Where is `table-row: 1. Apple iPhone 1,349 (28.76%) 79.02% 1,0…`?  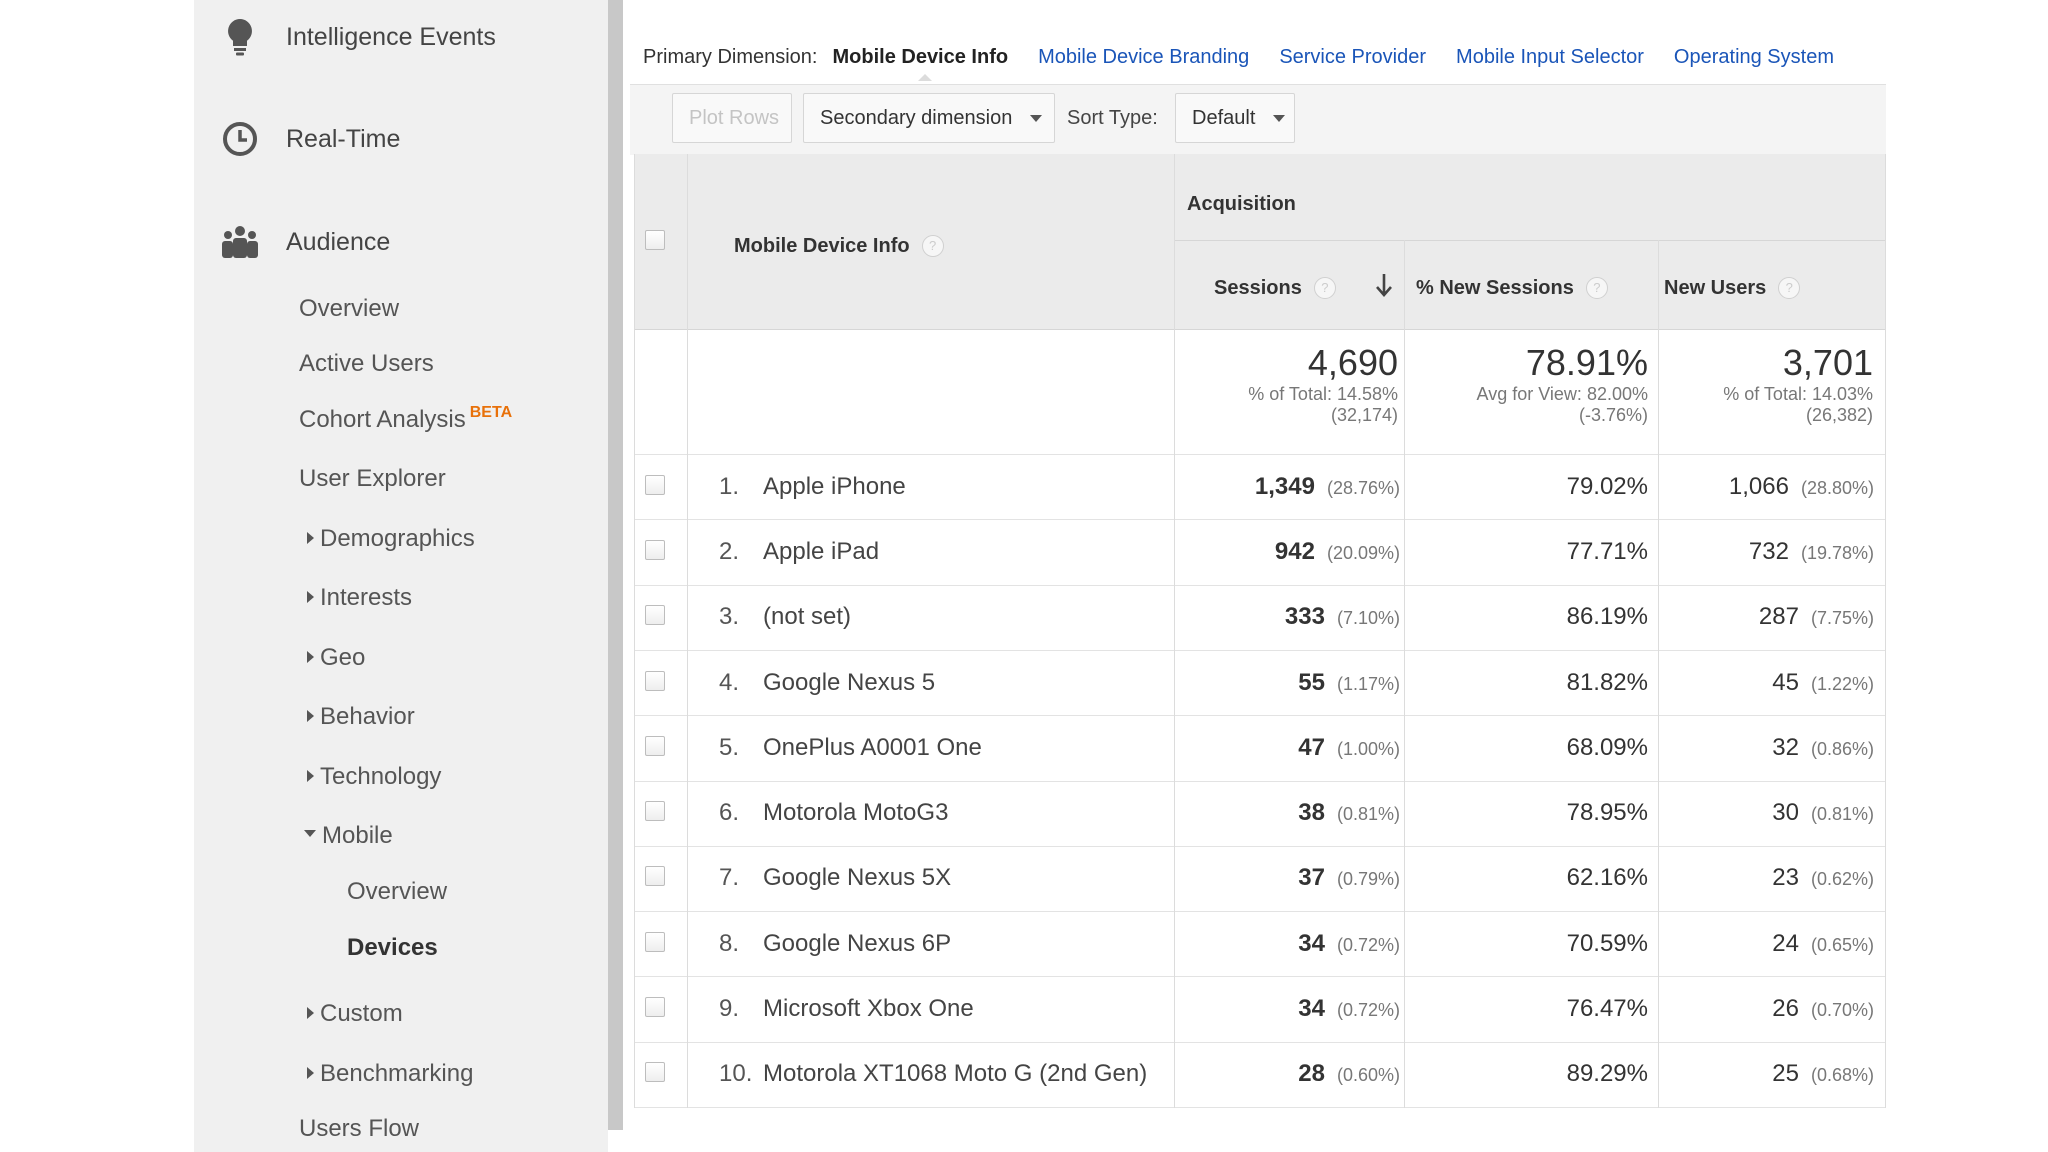 table-row: 1. Apple iPhone 1,349 (28.76%) 79.02% 1,0… is located at coordinates (1260, 486).